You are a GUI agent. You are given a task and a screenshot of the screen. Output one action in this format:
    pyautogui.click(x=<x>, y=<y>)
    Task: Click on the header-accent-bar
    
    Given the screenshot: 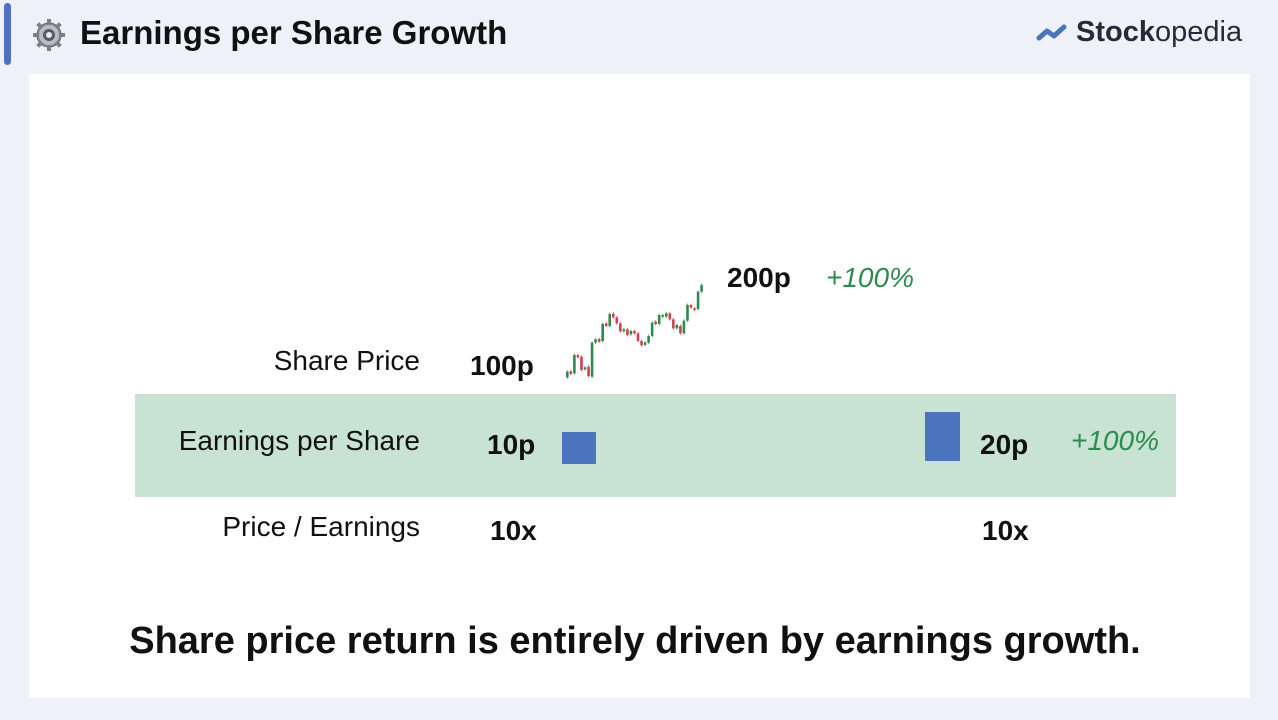 What is the action you would take?
    pyautogui.click(x=7, y=34)
    